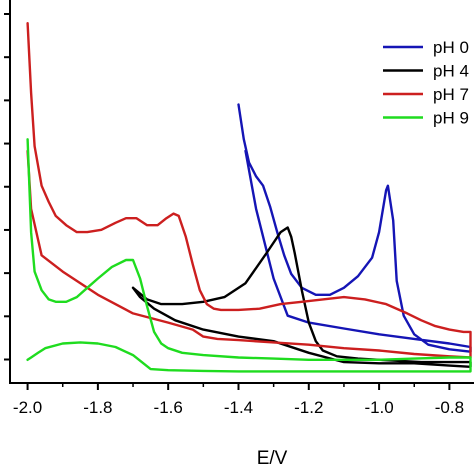 This screenshot has width=474, height=474. What do you see at coordinates (378, 407) in the screenshot?
I see `x-tick-label: -1.0` at bounding box center [378, 407].